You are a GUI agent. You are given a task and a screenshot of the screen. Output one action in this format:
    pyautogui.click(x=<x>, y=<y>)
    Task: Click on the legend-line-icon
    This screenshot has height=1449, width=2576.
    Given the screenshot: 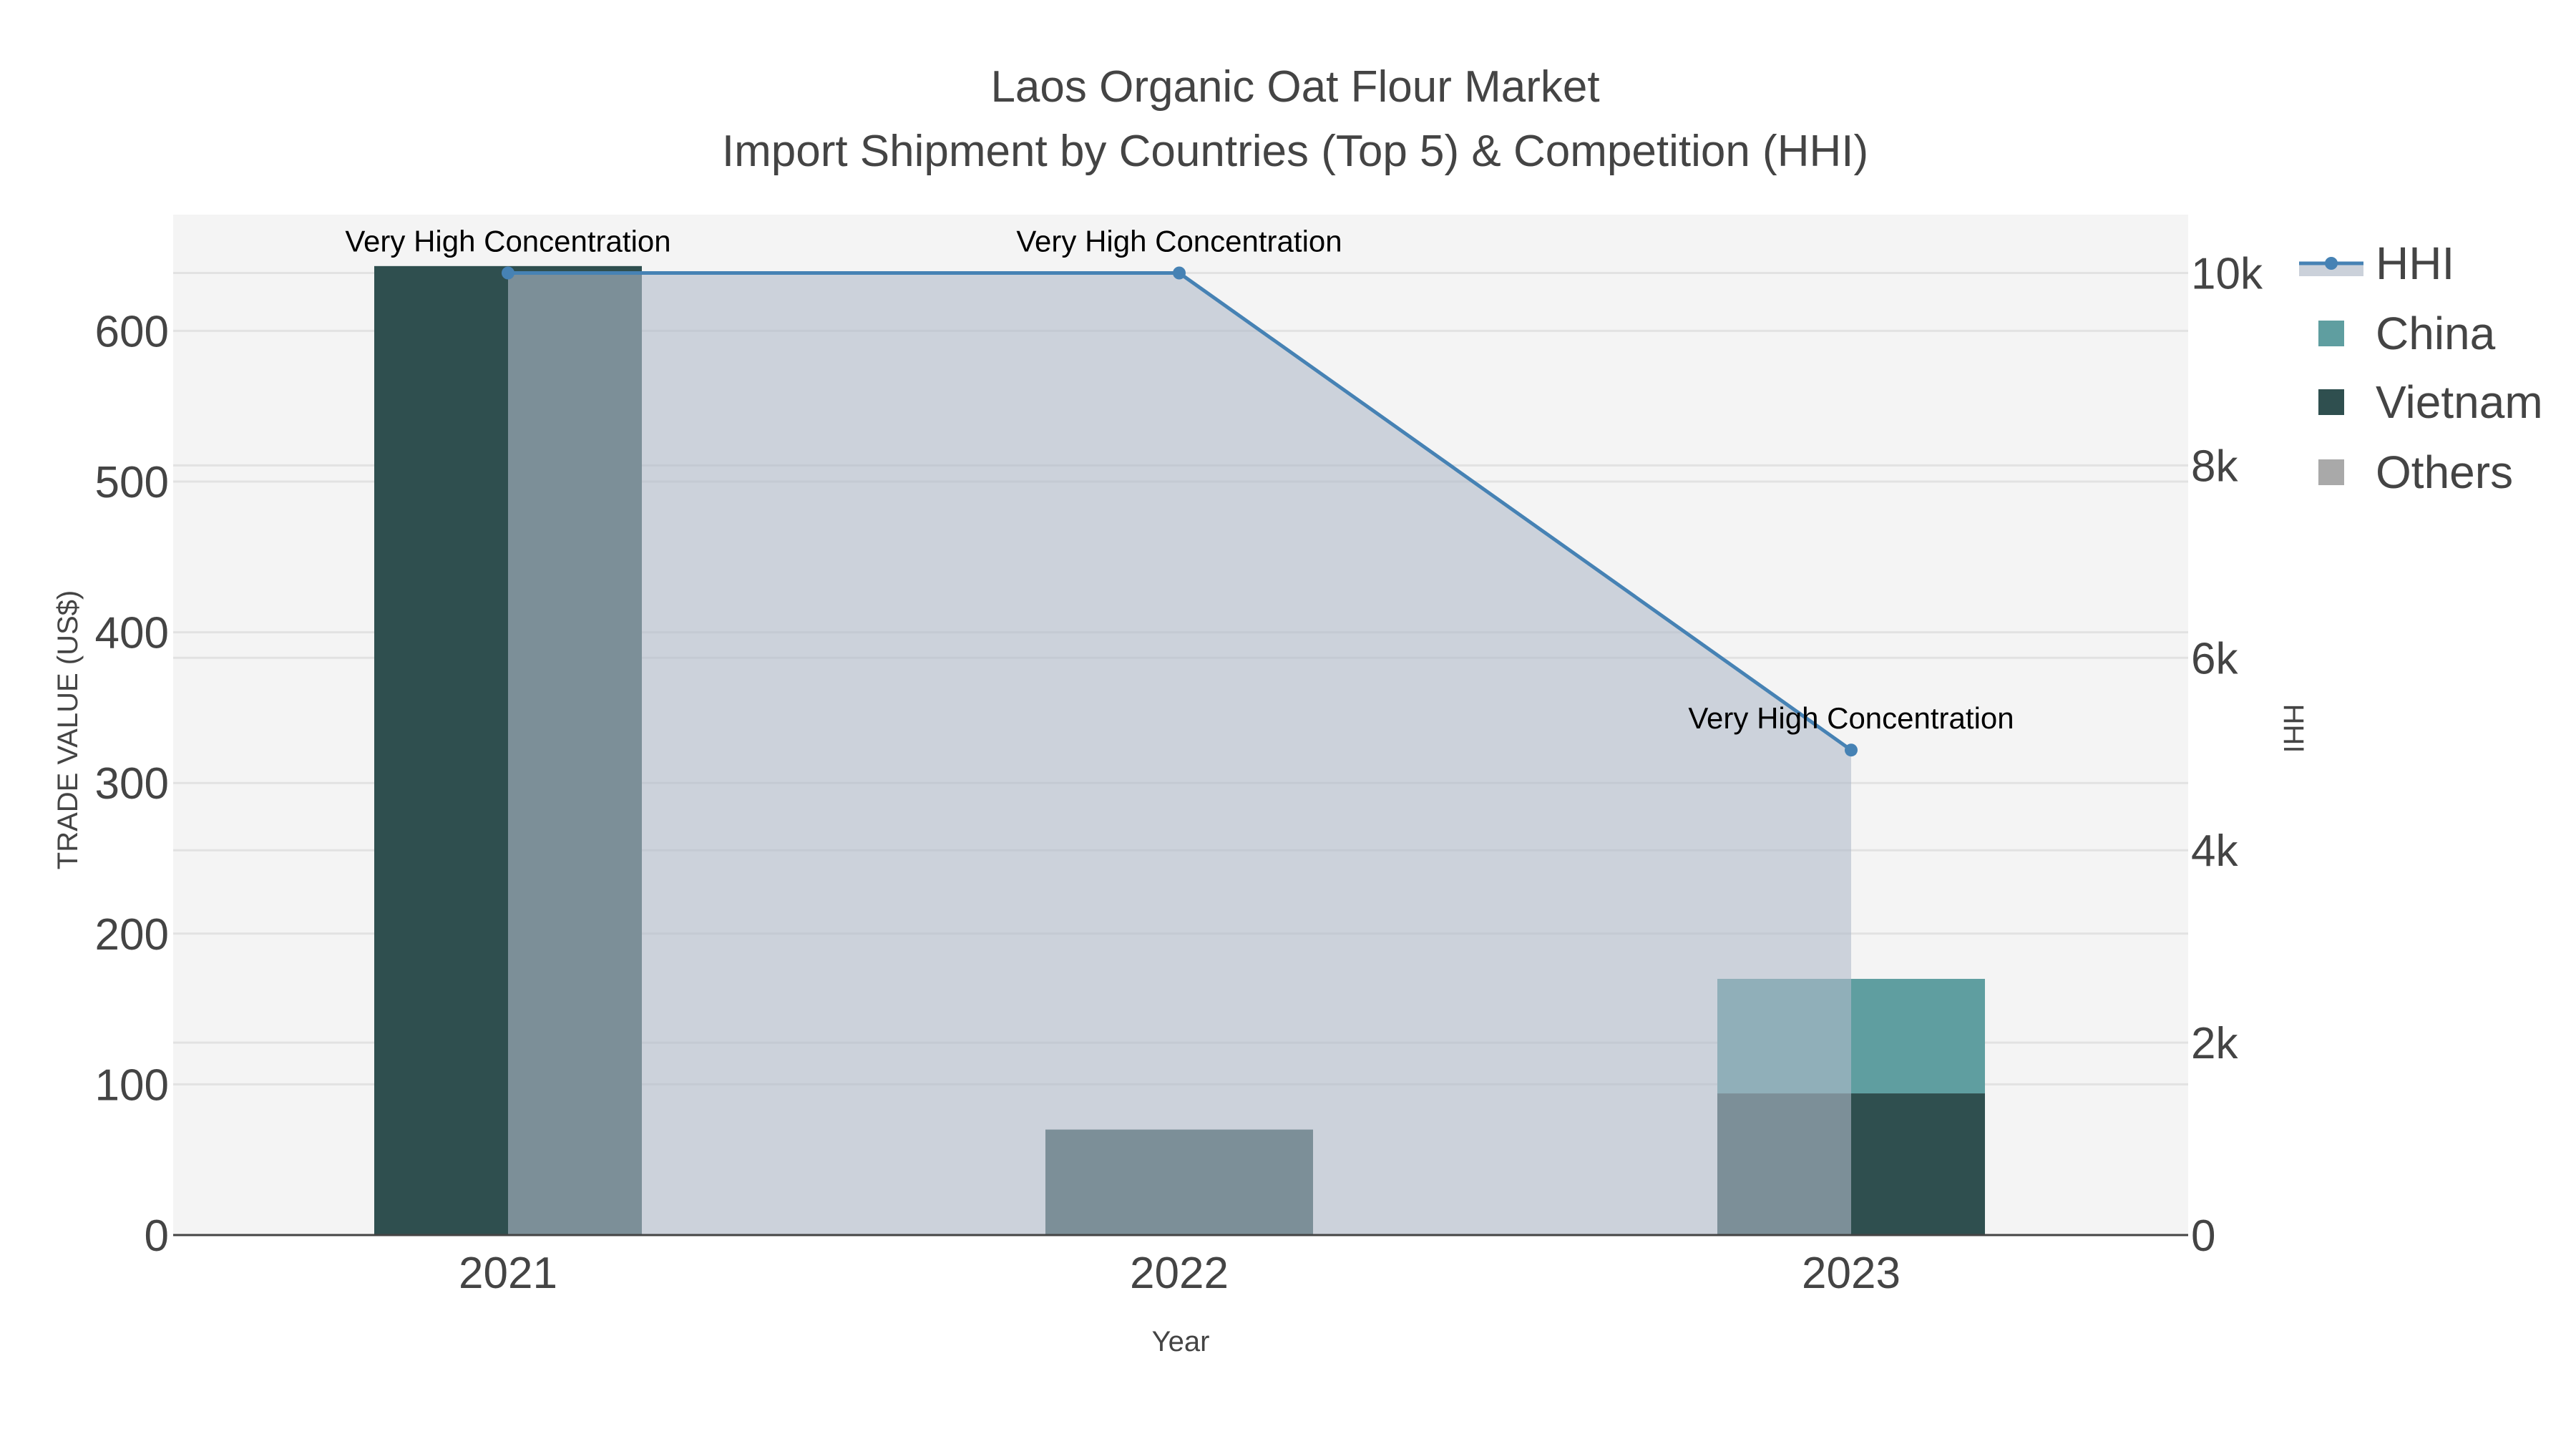 What is the action you would take?
    pyautogui.click(x=2331, y=263)
    